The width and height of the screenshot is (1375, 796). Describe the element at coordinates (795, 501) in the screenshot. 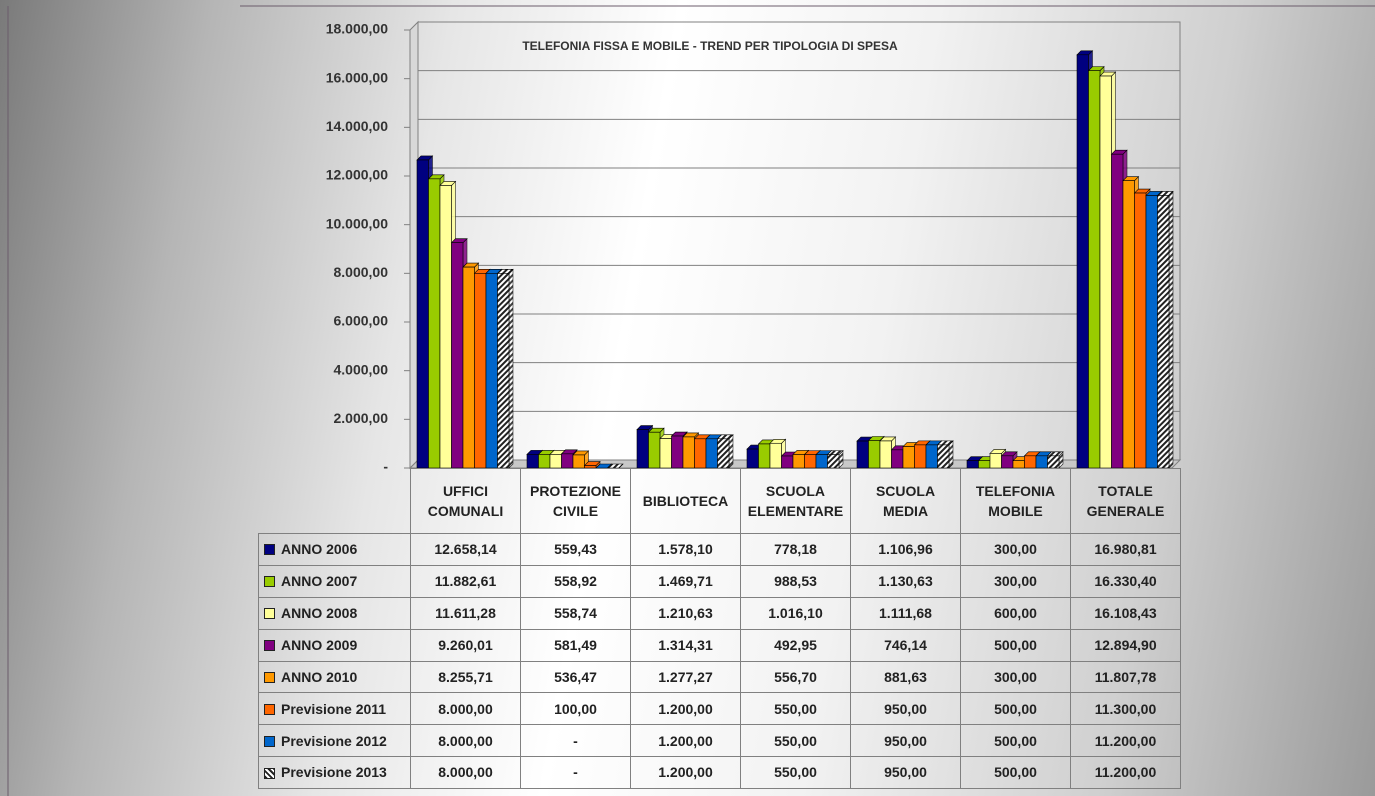

I see `x-tick-label: SCUOLA ELEMENTARE` at that location.